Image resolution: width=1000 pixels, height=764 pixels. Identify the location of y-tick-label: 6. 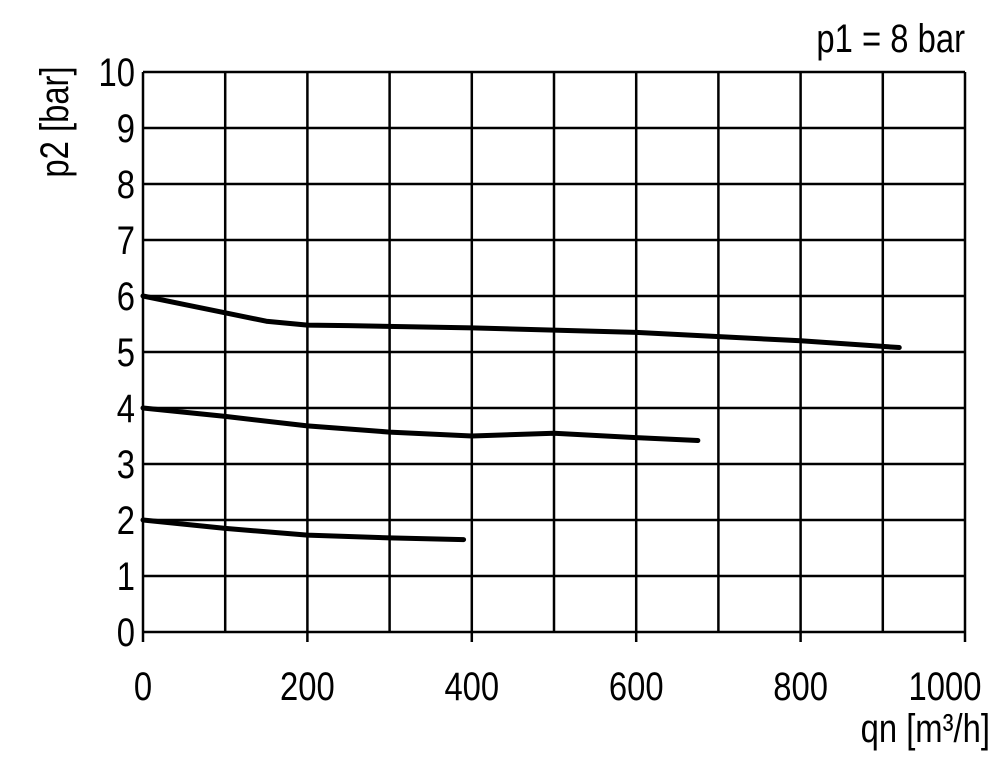
(126, 296).